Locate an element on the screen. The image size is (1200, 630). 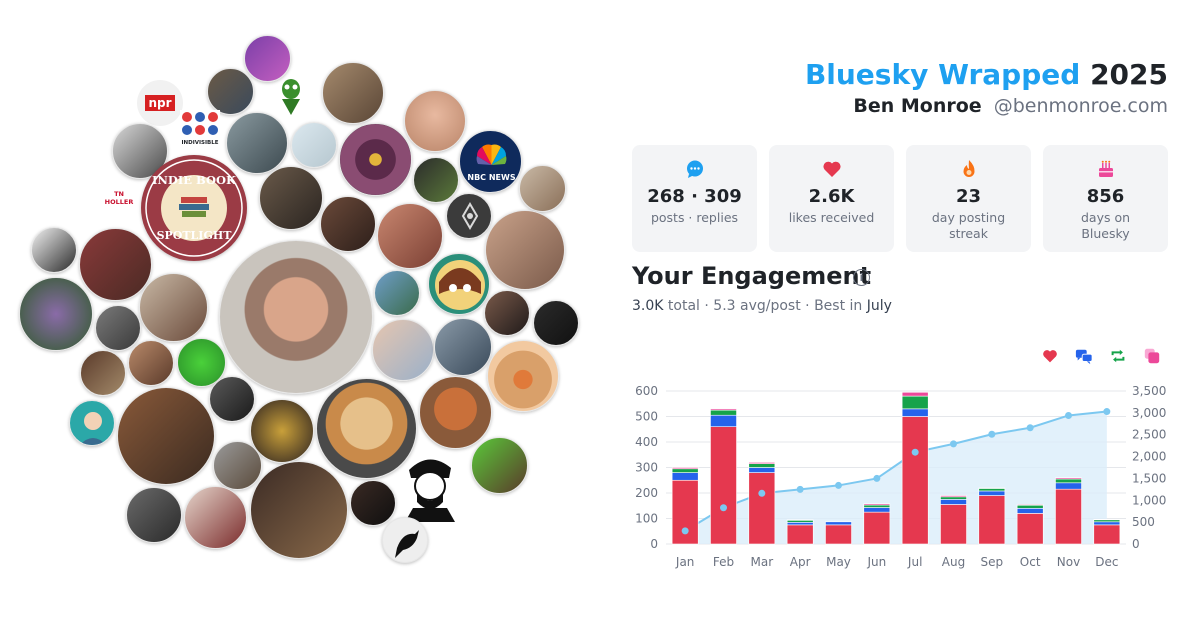
stat-value: 23 is located at coordinates (968, 196).